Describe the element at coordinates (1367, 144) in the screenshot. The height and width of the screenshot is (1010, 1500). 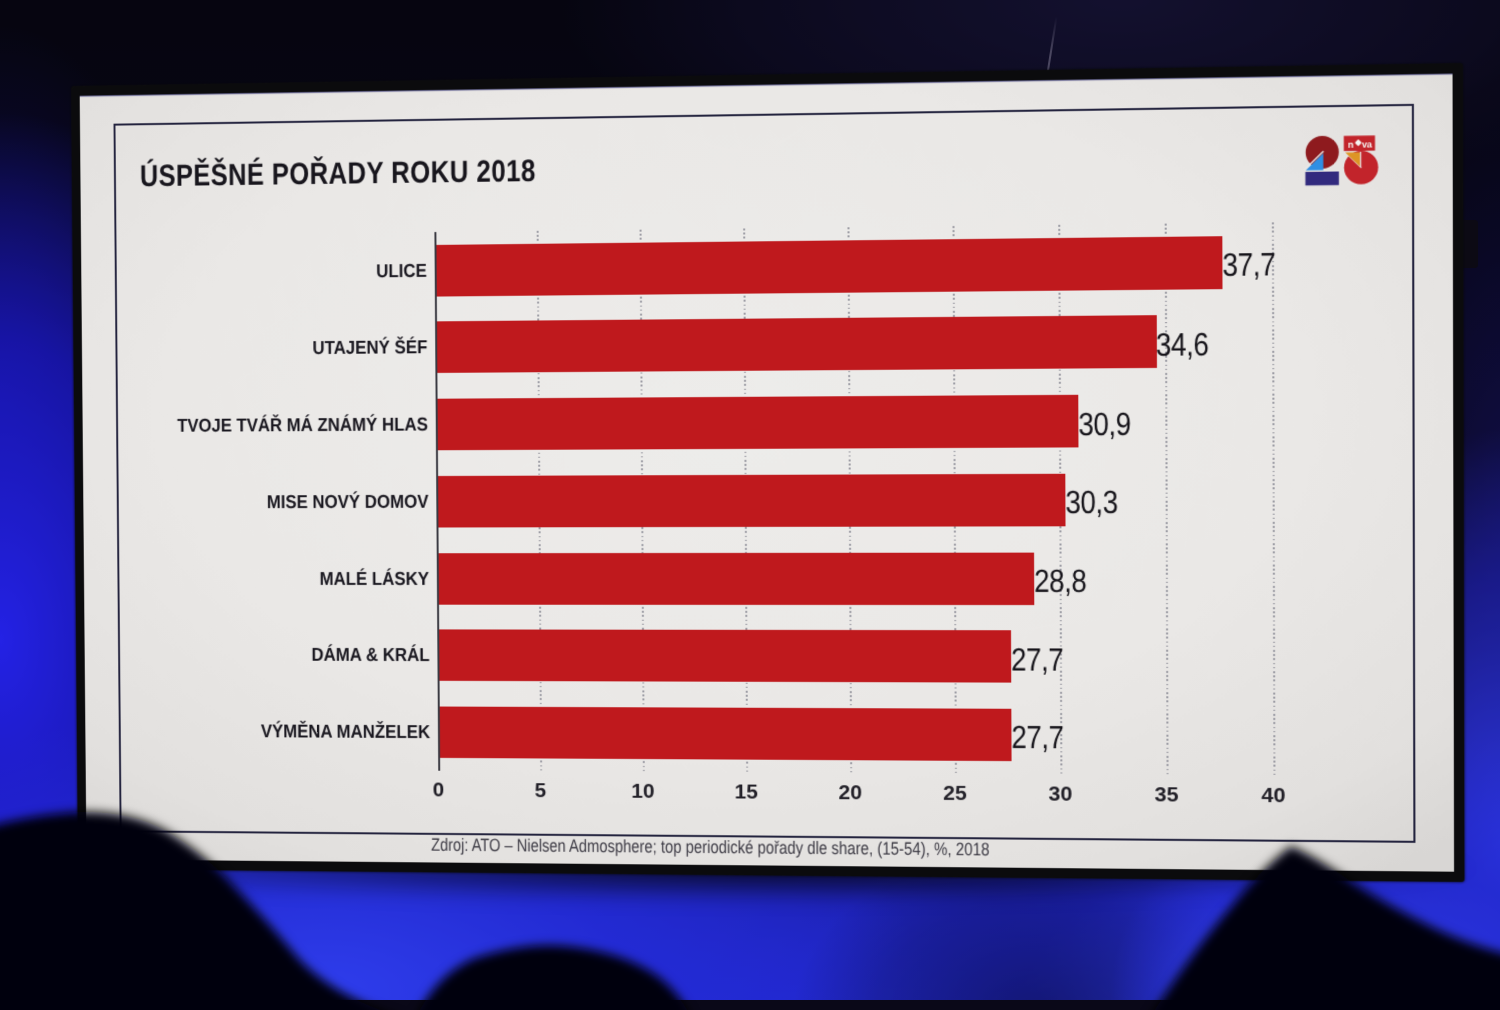
I see `svg-text: va` at that location.